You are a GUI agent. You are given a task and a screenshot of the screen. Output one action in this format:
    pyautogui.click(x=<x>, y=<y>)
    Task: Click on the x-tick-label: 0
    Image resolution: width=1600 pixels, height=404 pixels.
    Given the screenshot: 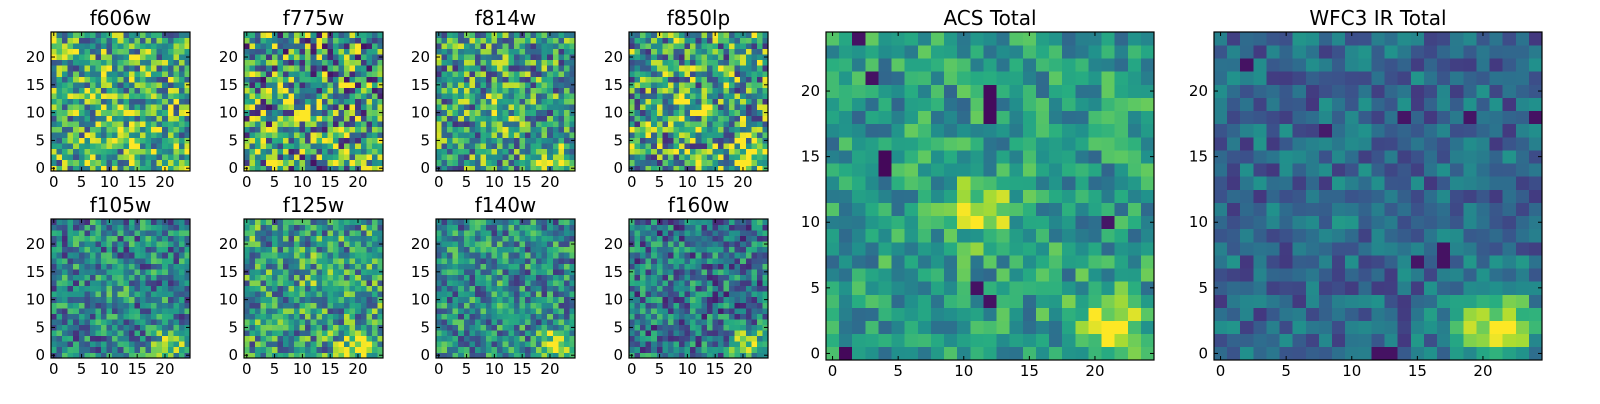 What is the action you would take?
    pyautogui.click(x=439, y=182)
    